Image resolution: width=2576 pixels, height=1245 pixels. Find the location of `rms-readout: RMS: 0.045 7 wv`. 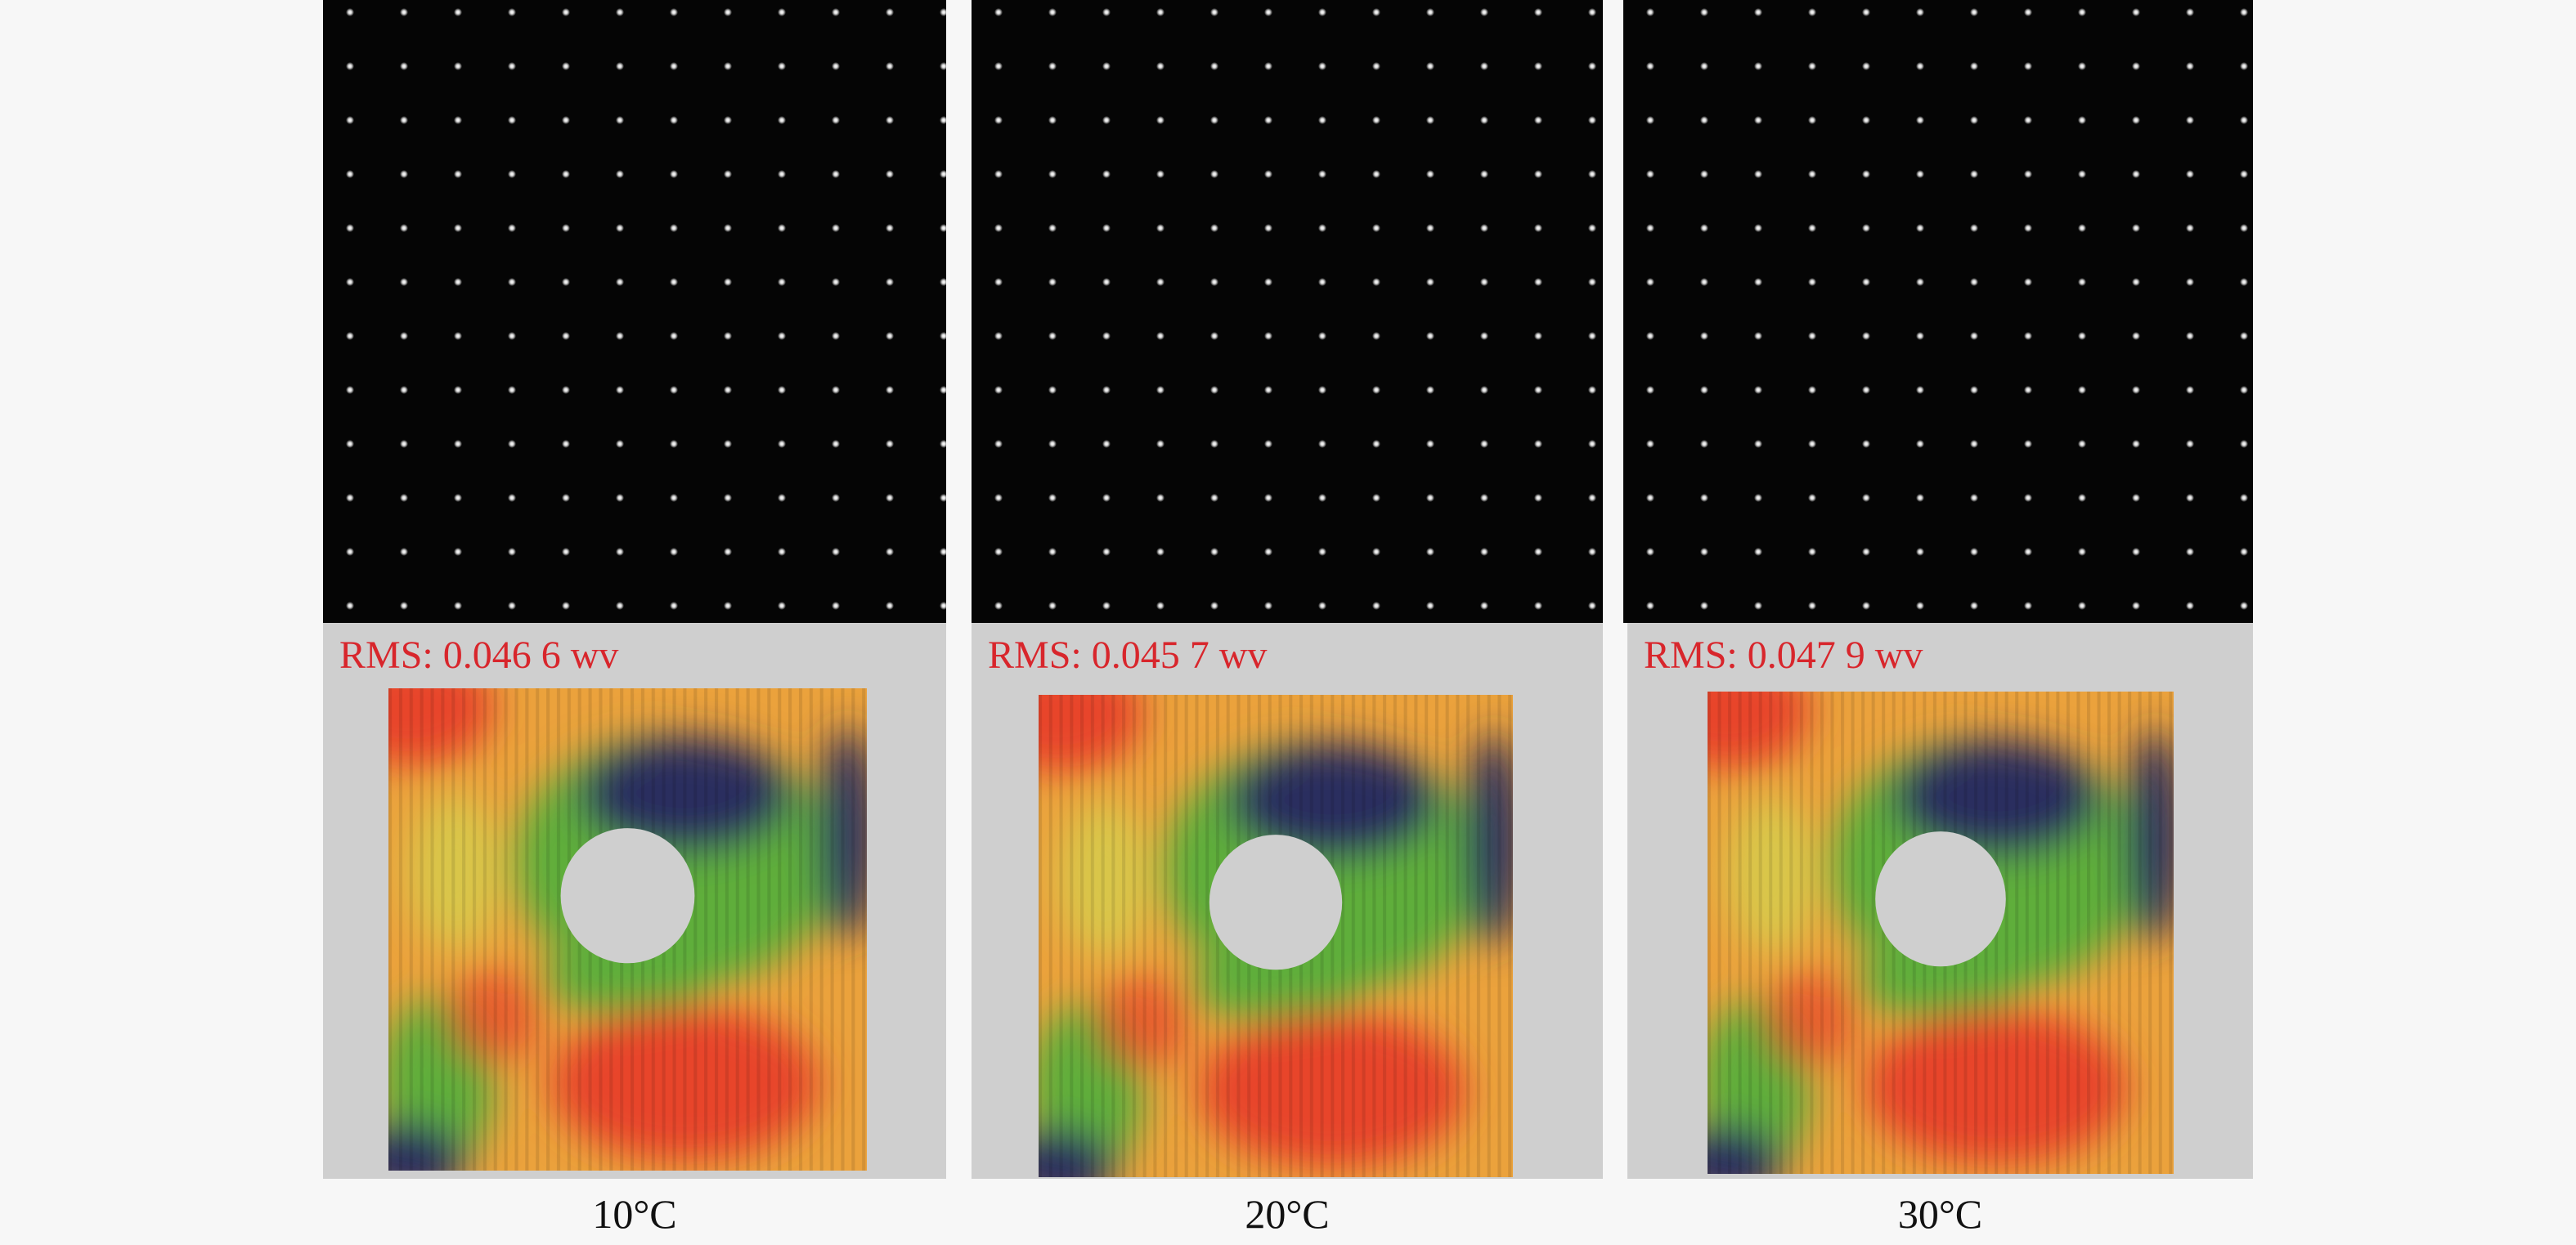

rms-readout: RMS: 0.045 7 wv is located at coordinates (1127, 655).